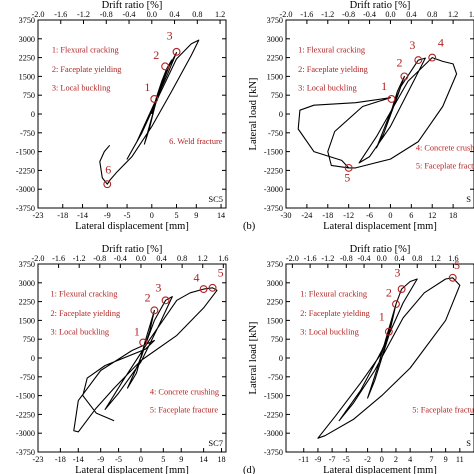 The height and width of the screenshot is (474, 474). I want to click on top-tick-label: -2.0, so click(38, 258).